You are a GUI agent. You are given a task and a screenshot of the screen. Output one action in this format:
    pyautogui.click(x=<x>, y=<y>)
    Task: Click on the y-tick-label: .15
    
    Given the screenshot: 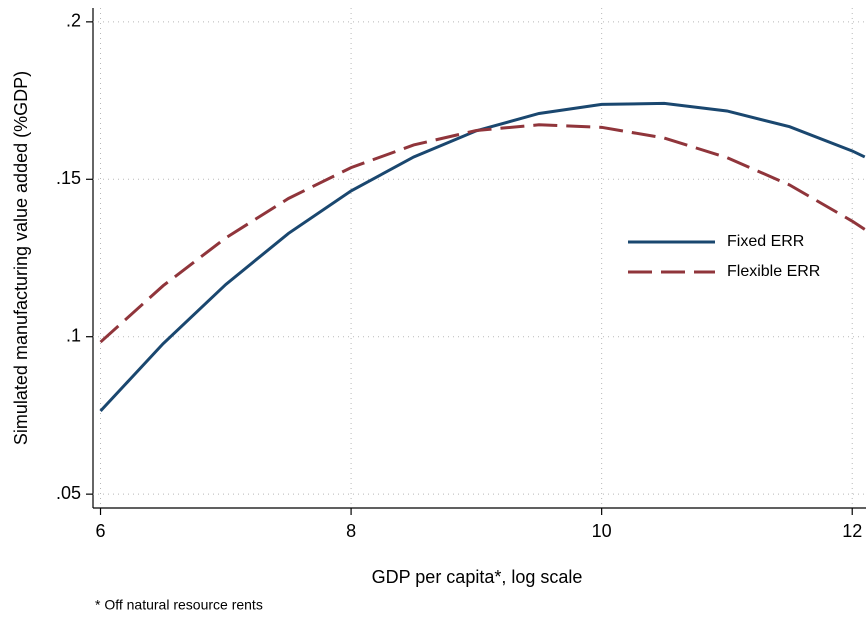 What is the action you would take?
    pyautogui.click(x=68, y=178)
    